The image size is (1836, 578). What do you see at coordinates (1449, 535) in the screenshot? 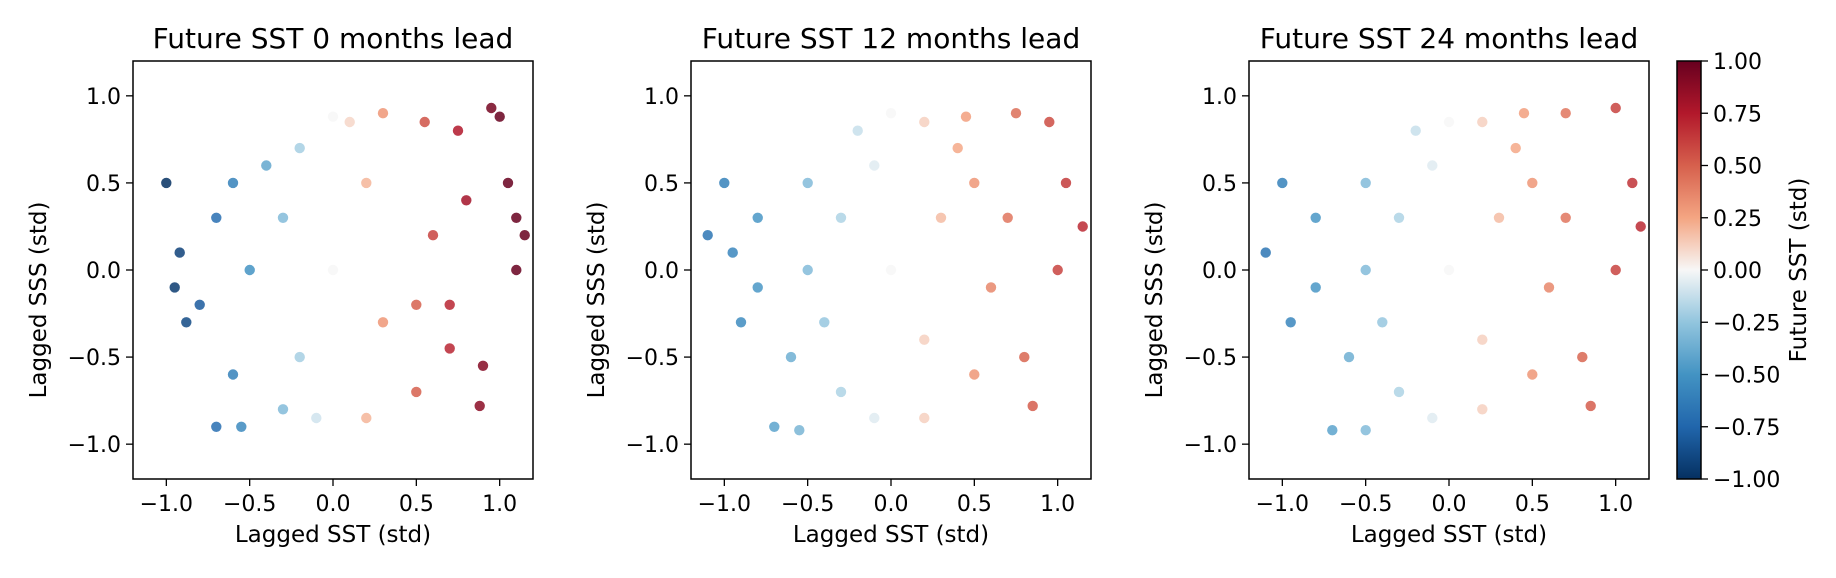
I see `panel-3-x-axis-label: Lagged SST (std)` at bounding box center [1449, 535].